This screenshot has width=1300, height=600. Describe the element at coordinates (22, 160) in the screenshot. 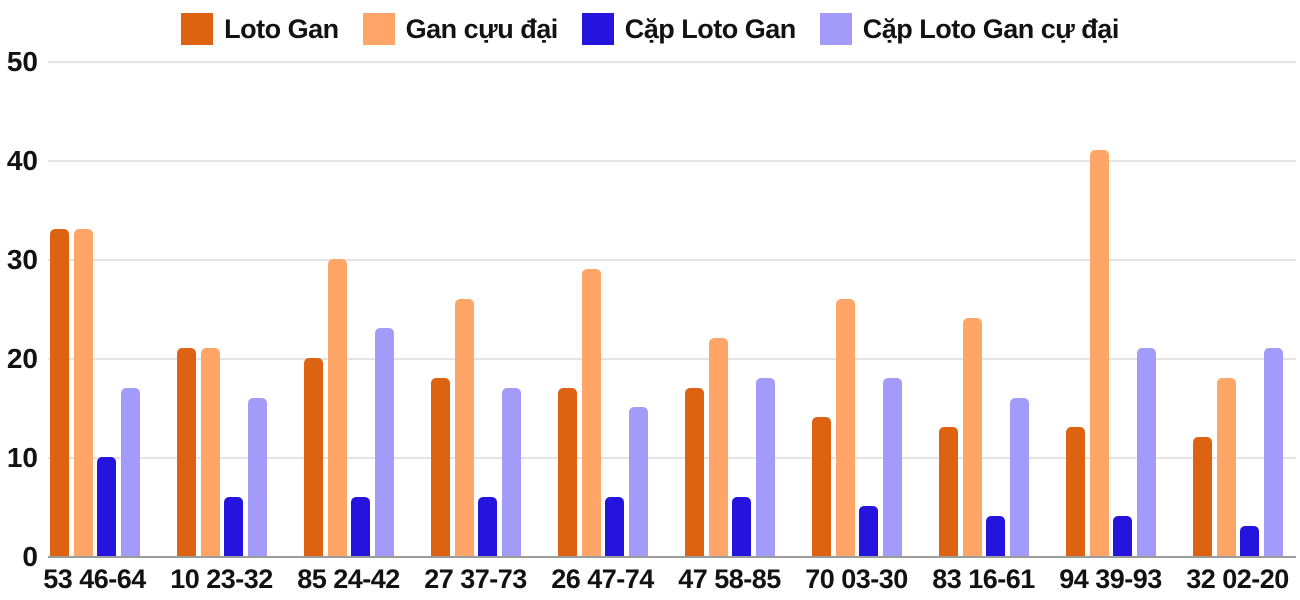

I see `y-axis-tick-label: 40` at that location.